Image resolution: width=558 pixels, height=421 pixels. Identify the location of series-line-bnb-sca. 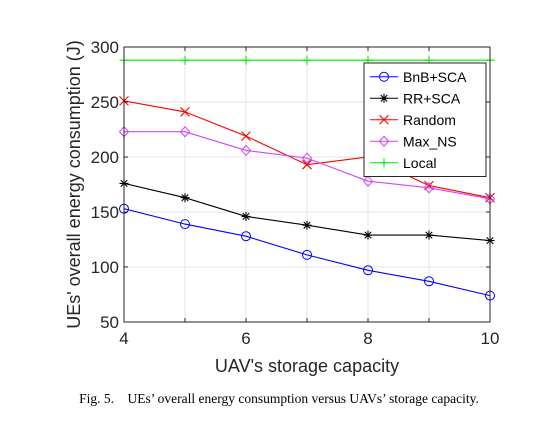
(307, 252).